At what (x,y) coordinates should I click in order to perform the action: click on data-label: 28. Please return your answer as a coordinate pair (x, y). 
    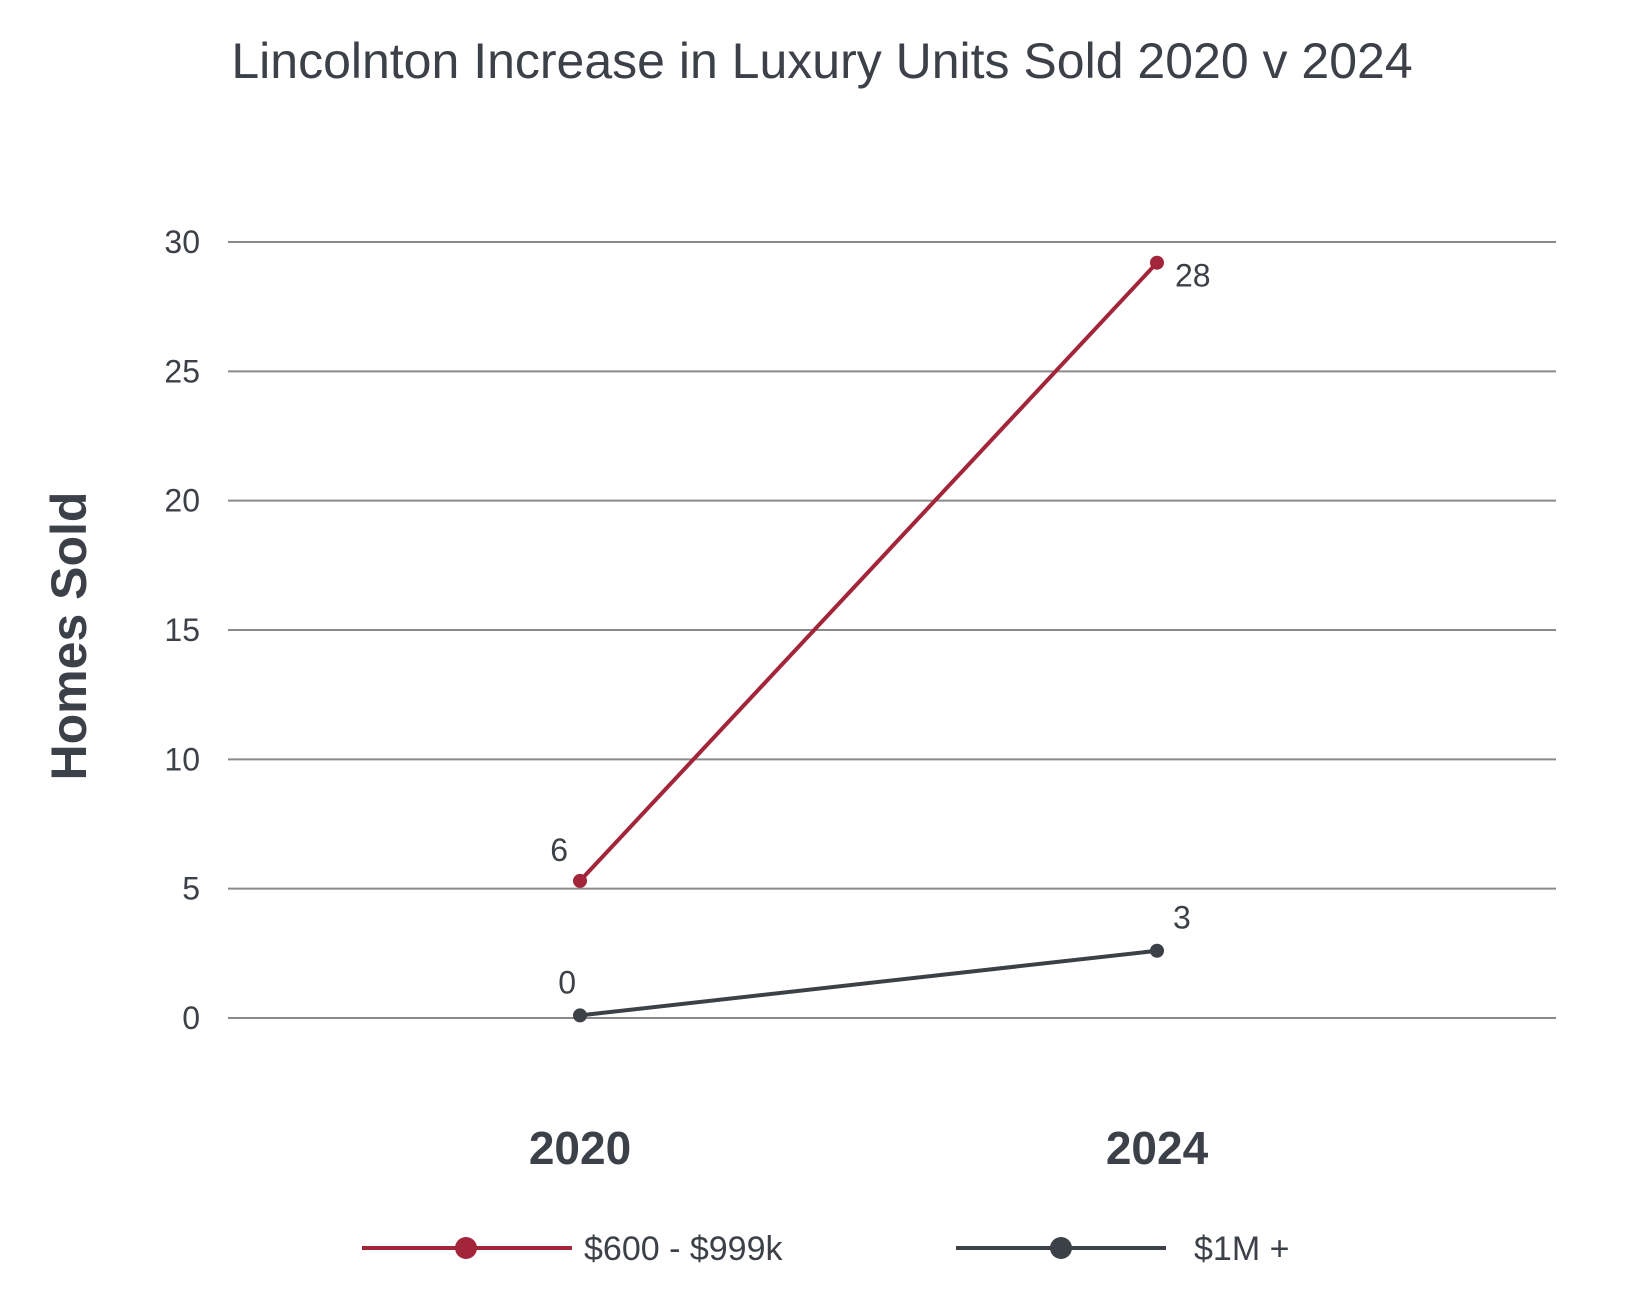
    Looking at the image, I should click on (1193, 276).